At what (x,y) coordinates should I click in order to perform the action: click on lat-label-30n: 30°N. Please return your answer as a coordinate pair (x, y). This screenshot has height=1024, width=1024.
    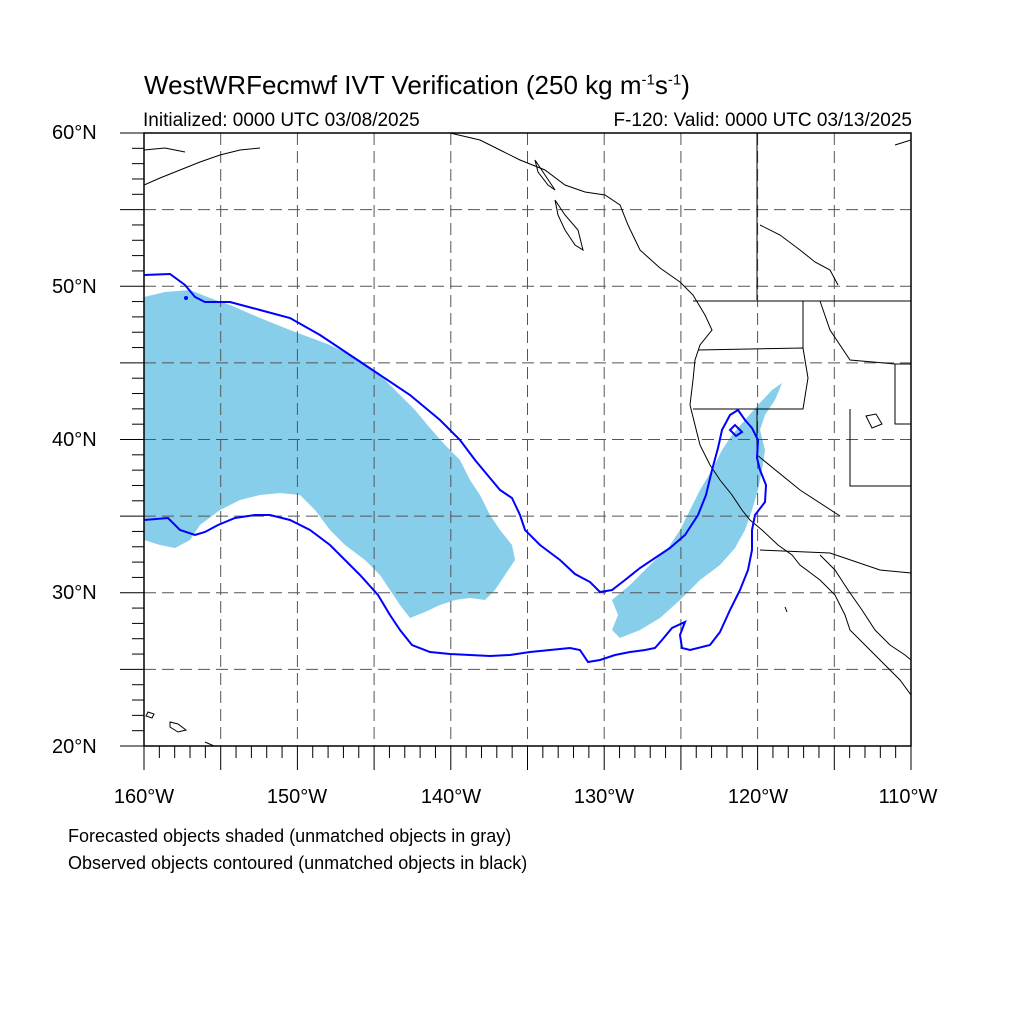
    Looking at the image, I should click on (74, 593).